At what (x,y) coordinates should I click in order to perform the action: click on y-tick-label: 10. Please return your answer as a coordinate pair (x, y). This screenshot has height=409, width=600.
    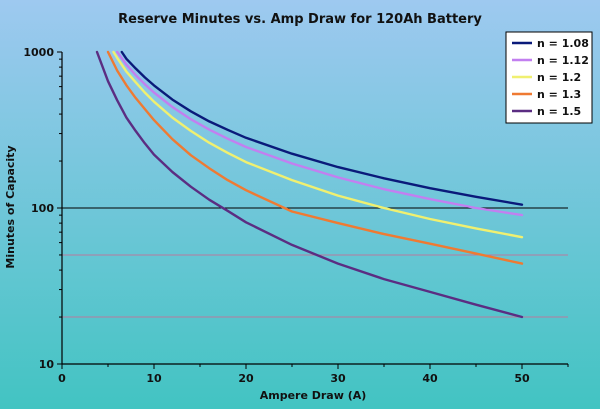
    Looking at the image, I should click on (47, 364).